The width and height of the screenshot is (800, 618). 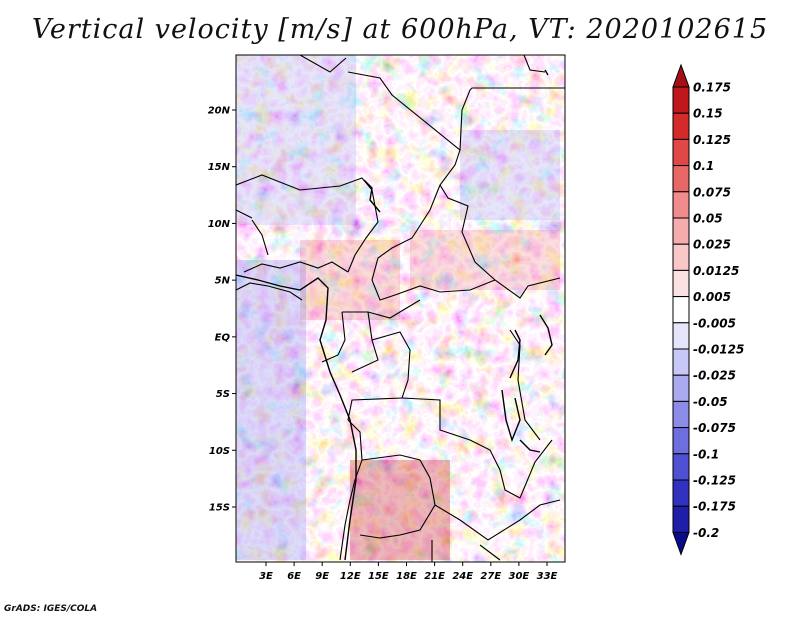 What do you see at coordinates (714, 481) in the screenshot?
I see `colorbar-label: -0.125` at bounding box center [714, 481].